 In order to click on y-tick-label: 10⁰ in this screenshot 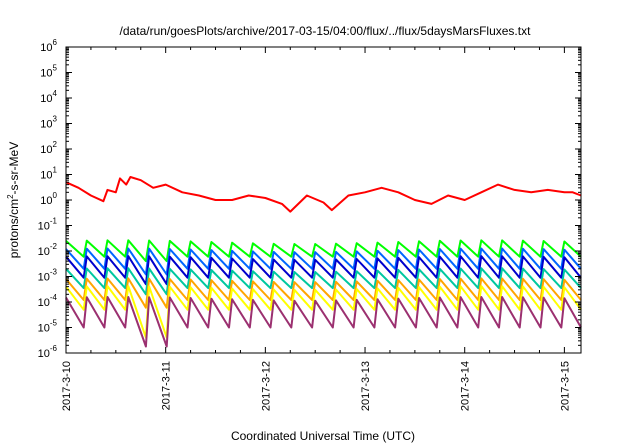, I will do `click(48, 199)`.